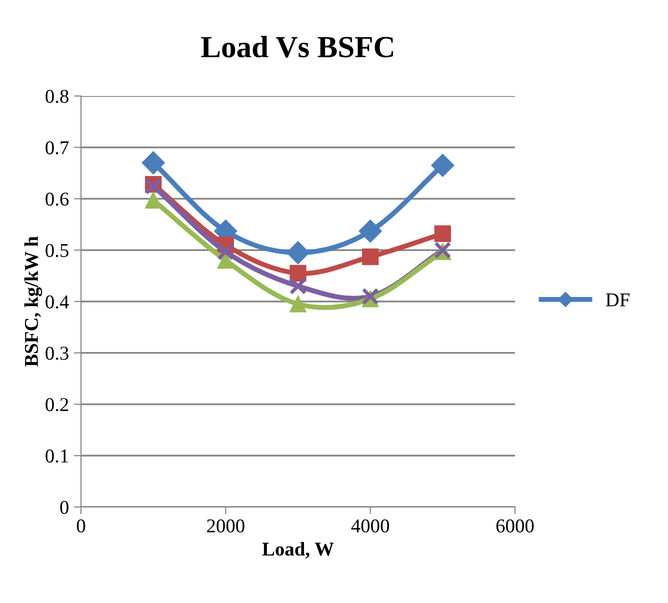 The image size is (668, 603). What do you see at coordinates (370, 525) in the screenshot?
I see `x-tick-label: 4000` at bounding box center [370, 525].